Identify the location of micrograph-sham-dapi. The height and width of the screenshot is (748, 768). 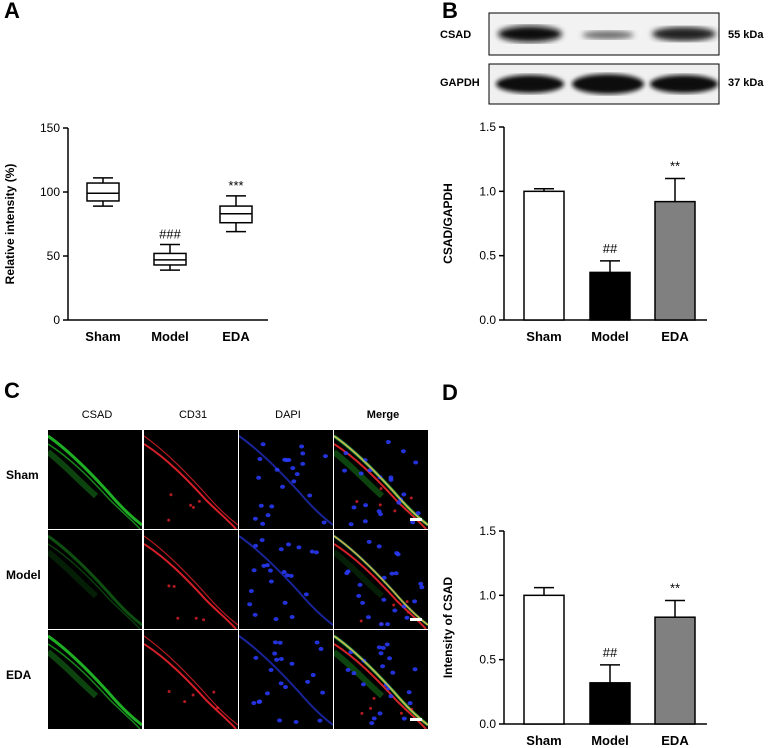
(286, 479).